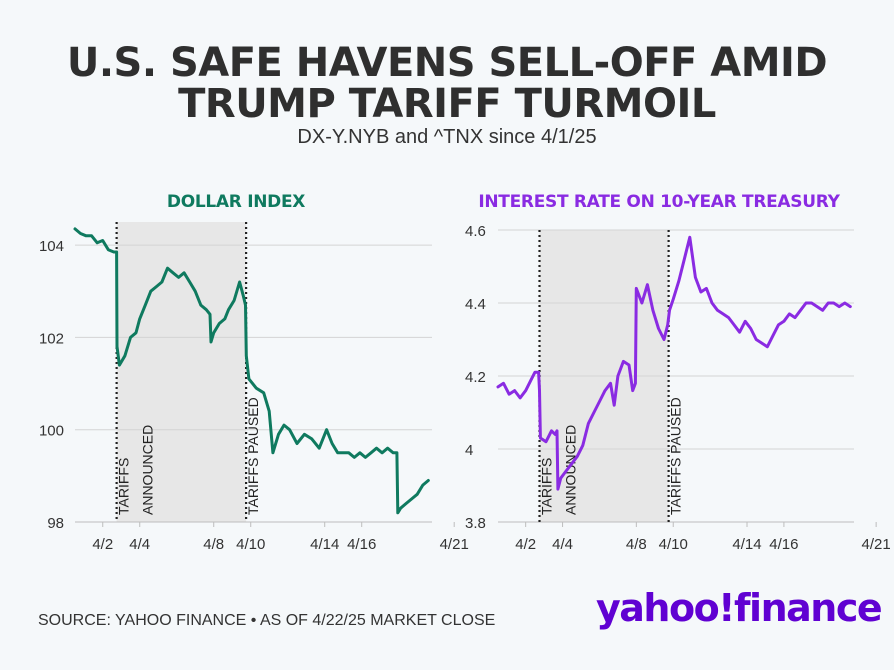  I want to click on treasury-event-label: ANNOUNCED, so click(571, 470).